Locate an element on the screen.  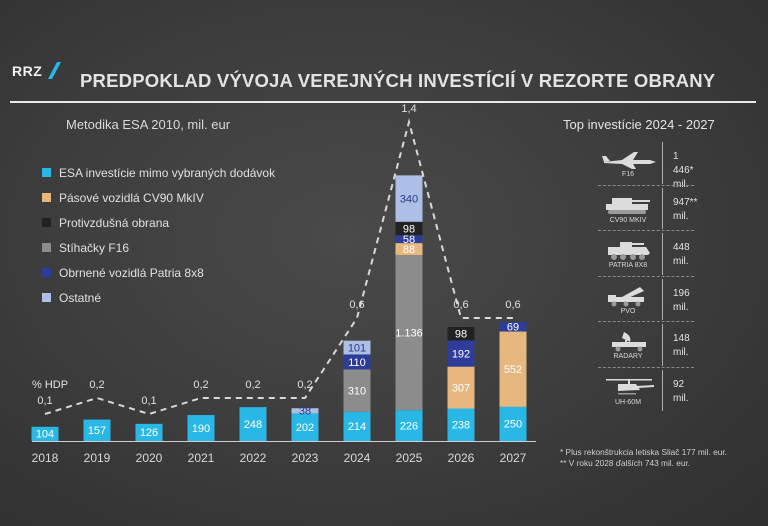
top-item-f16: F16 1 446* mil. is located at coordinates (644, 165).